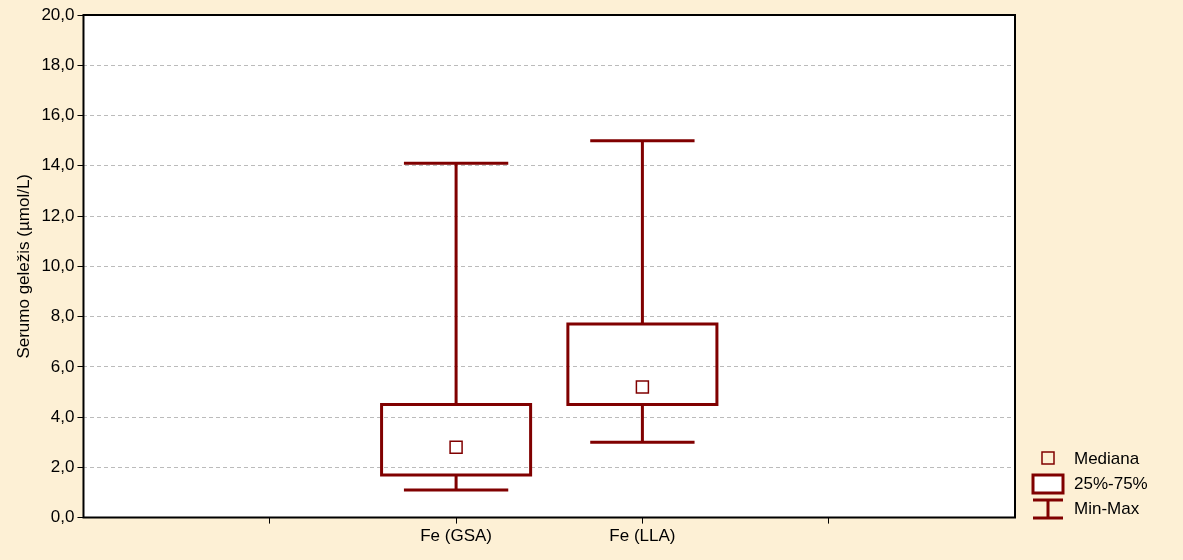  What do you see at coordinates (62, 416) in the screenshot?
I see `y-tick-label: 4,0` at bounding box center [62, 416].